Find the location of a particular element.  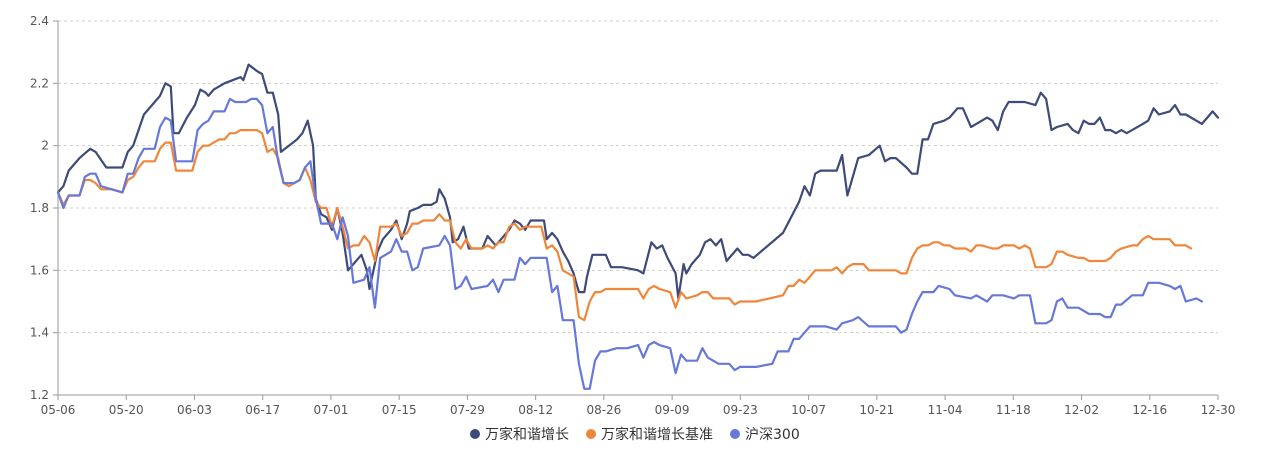

x-tick-label: 07-29 is located at coordinates (467, 410).